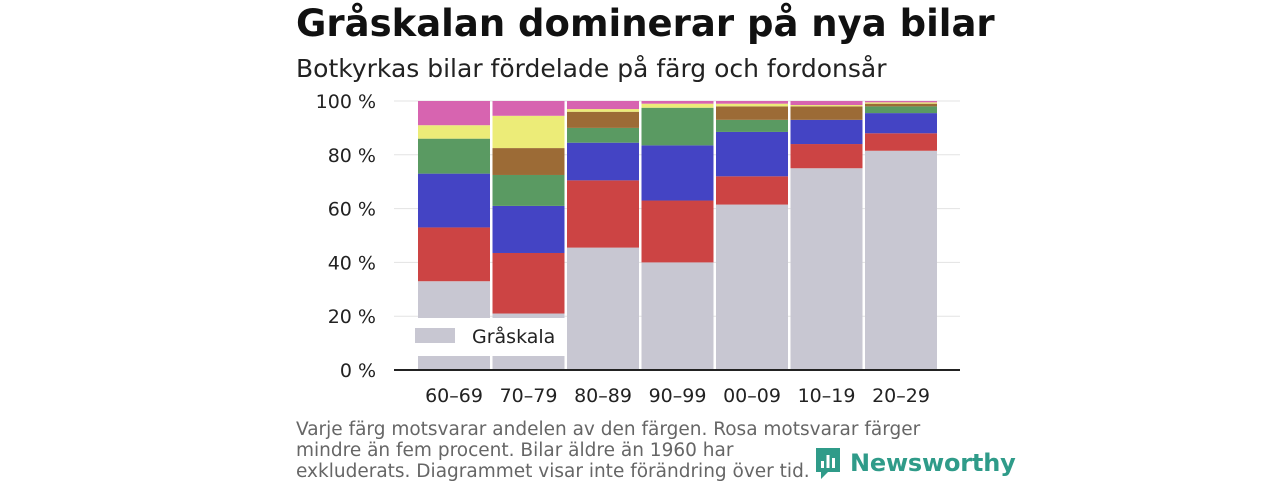  What do you see at coordinates (529, 396) in the screenshot?
I see `x-tick-label: 70–79` at bounding box center [529, 396].